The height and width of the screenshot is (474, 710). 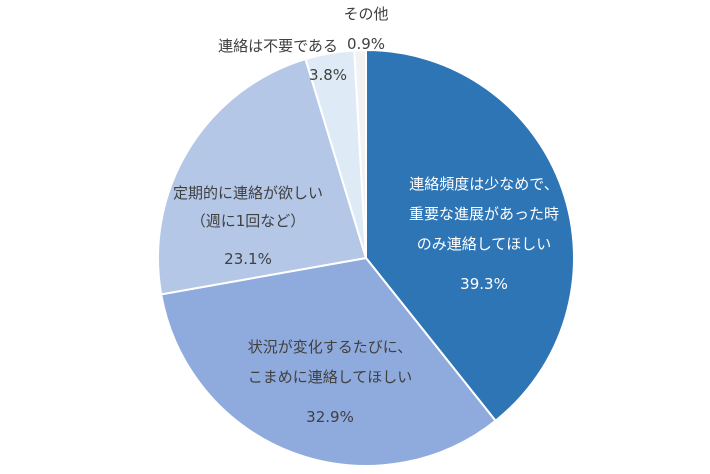 I want to click on slice-1-label: 重要な進展があった時, so click(x=484, y=214).